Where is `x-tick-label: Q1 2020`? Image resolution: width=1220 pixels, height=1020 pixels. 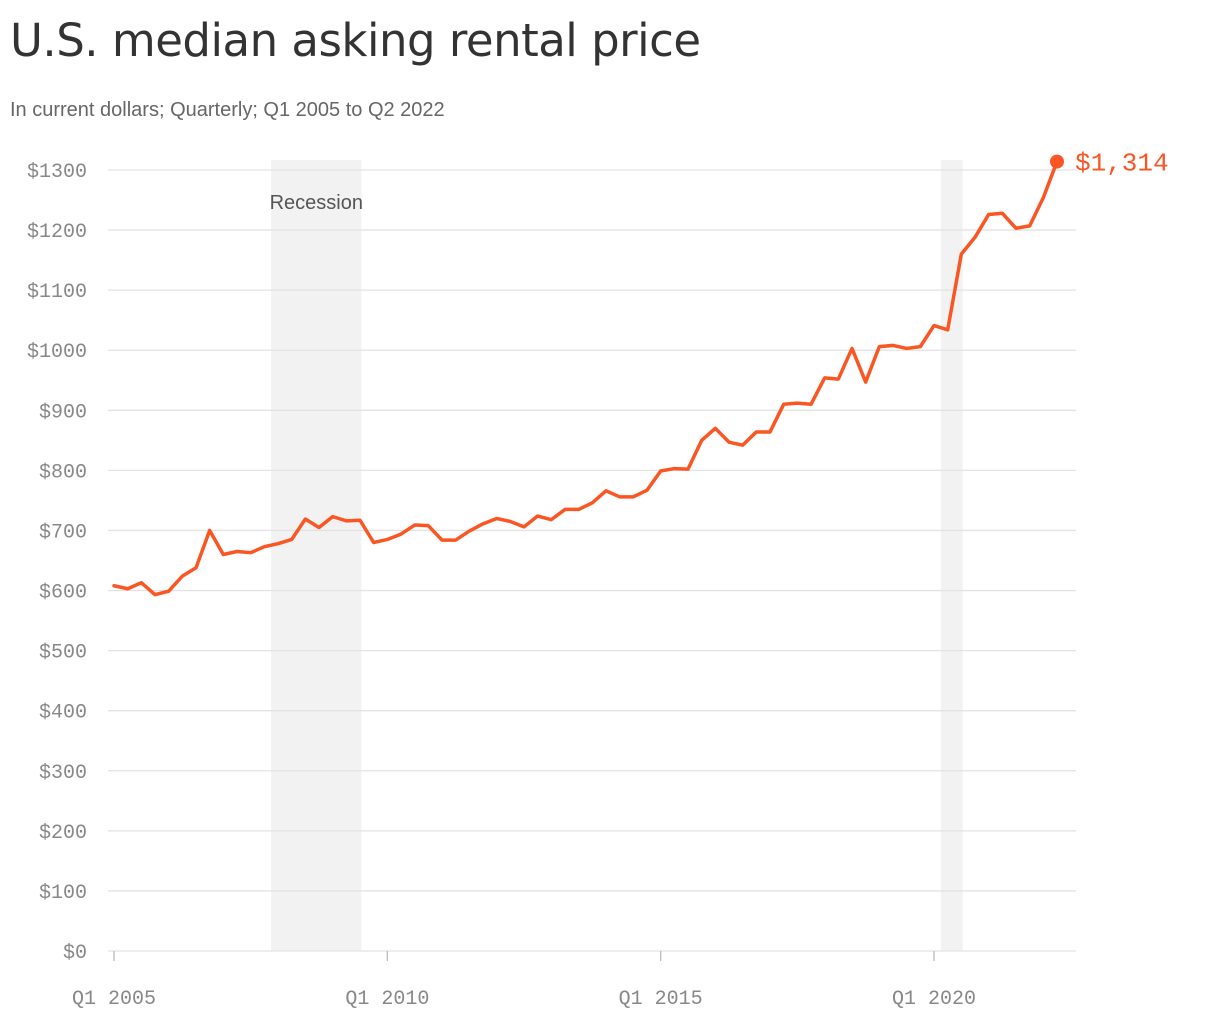 x-tick-label: Q1 2020 is located at coordinates (934, 999).